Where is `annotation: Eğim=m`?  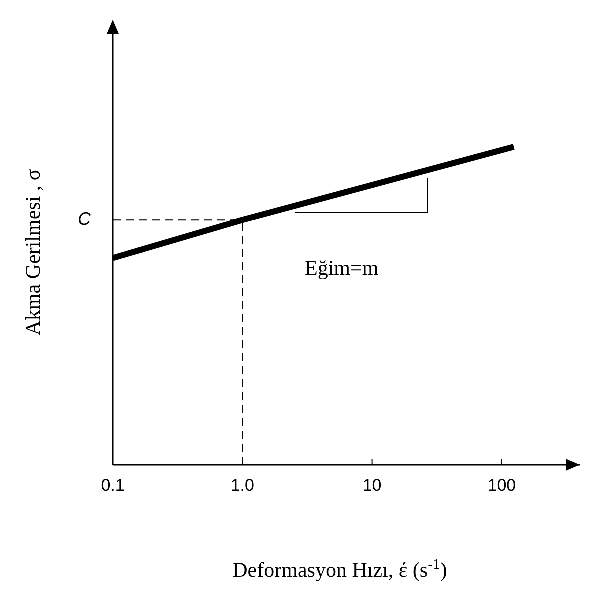 annotation: Eğim=m is located at coordinates (342, 268).